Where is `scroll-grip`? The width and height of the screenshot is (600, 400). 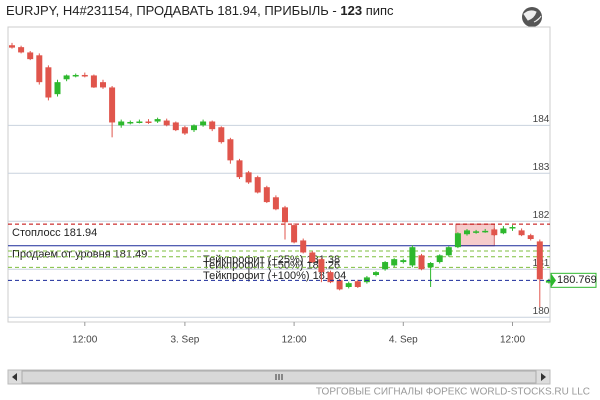
scroll-grip is located at coordinates (279, 377).